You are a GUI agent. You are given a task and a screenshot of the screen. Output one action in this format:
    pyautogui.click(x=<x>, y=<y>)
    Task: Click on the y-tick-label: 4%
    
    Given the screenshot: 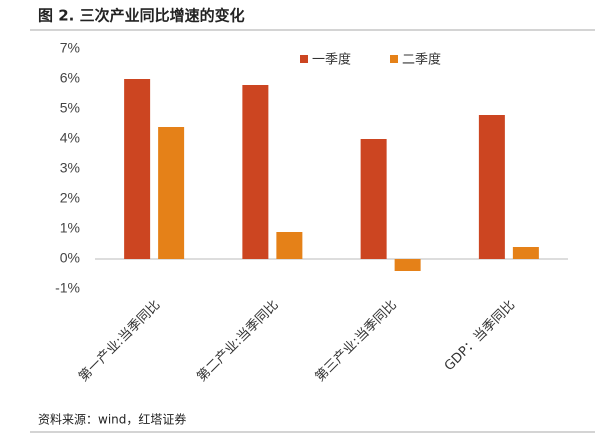 What is the action you would take?
    pyautogui.click(x=70, y=138)
    